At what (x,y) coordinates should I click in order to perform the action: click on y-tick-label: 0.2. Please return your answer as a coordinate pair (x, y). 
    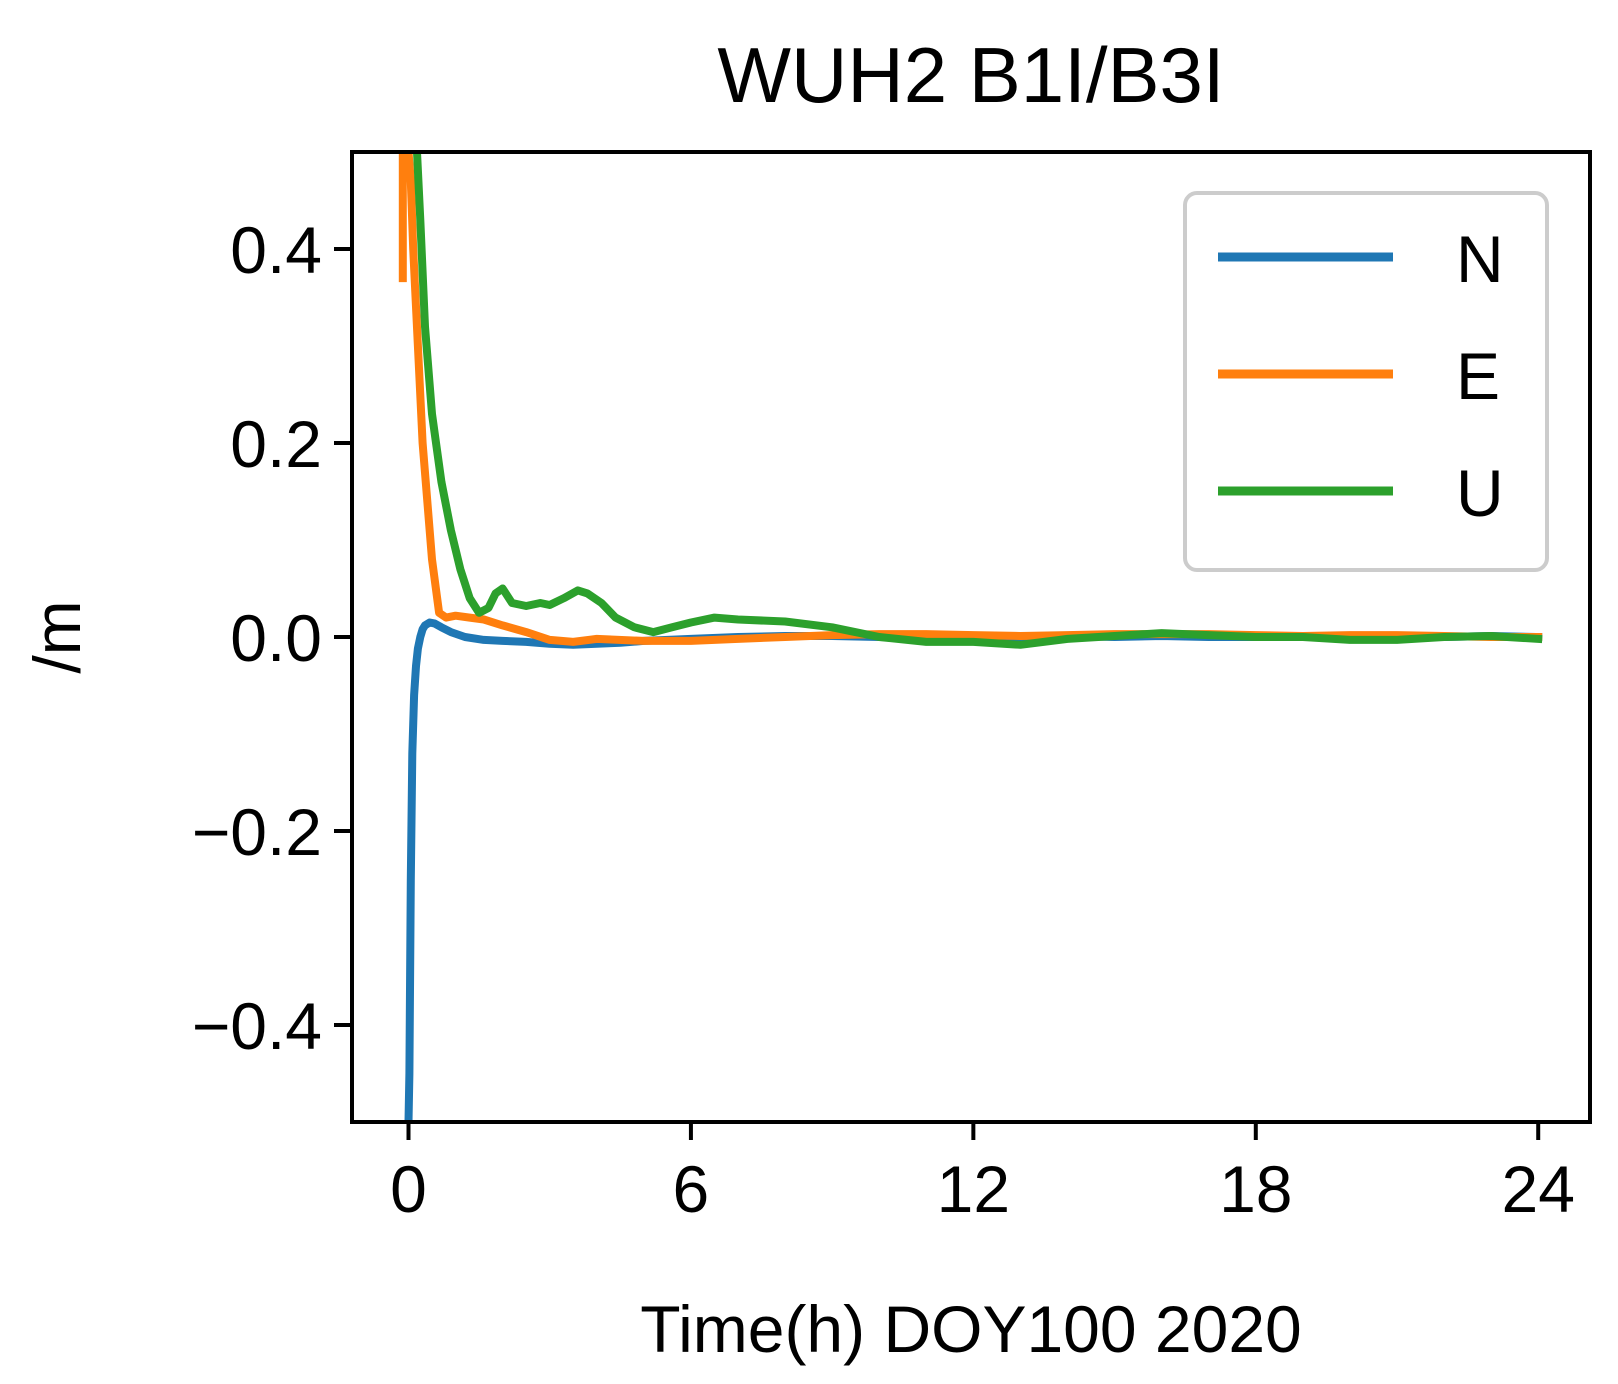
    Looking at the image, I should click on (276, 444).